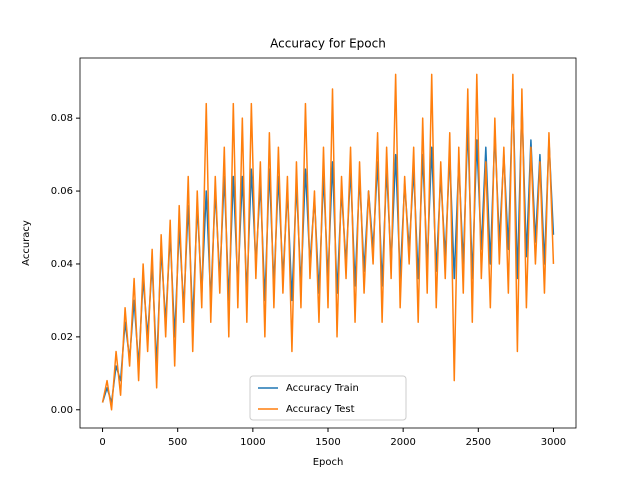 The width and height of the screenshot is (640, 480). What do you see at coordinates (553, 442) in the screenshot?
I see `x-tick-label: 3000` at bounding box center [553, 442].